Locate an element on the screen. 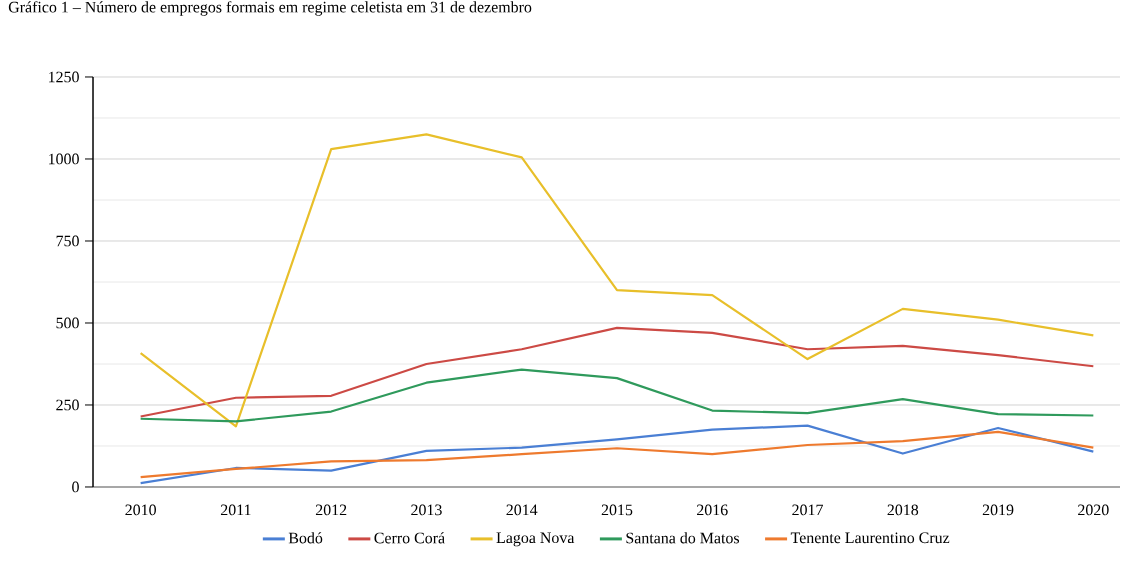  x-tick-label: 2014 is located at coordinates (522, 510).